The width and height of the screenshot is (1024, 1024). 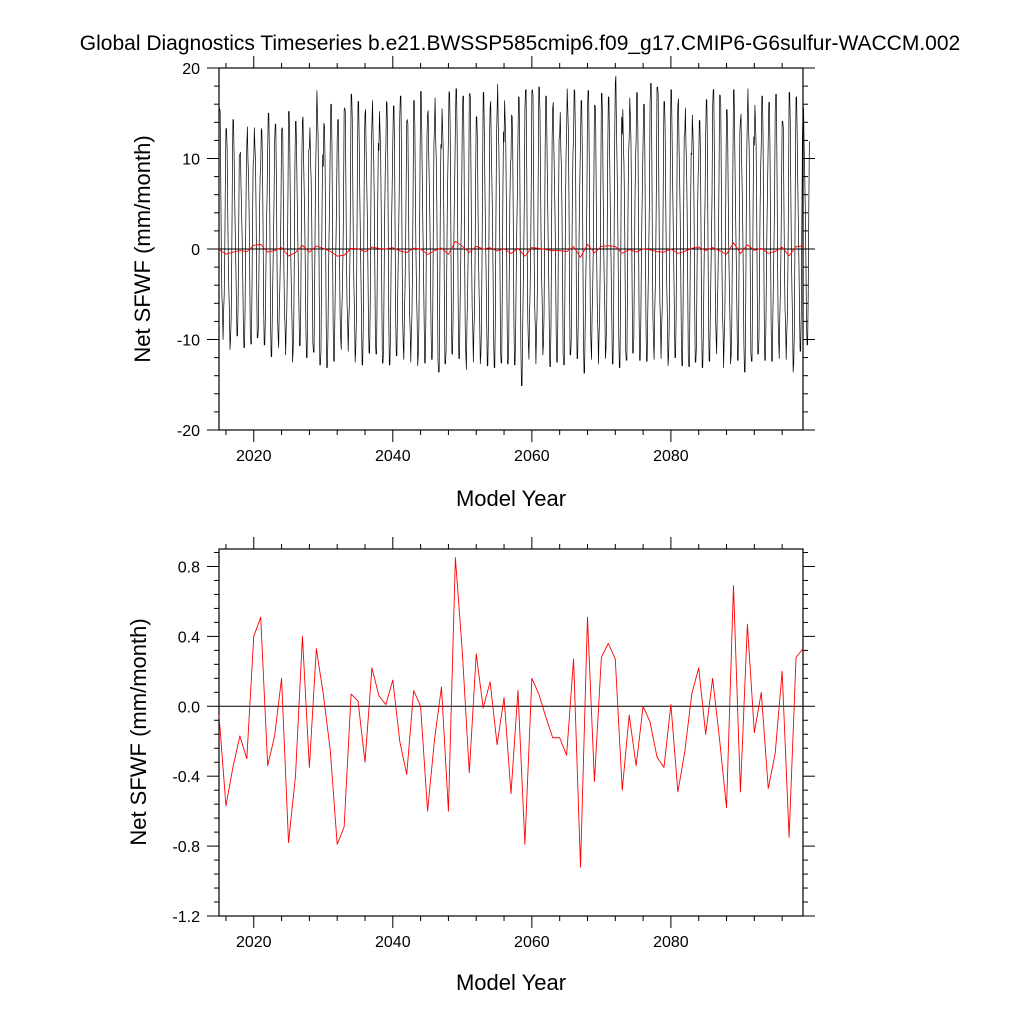 What do you see at coordinates (186, 847) in the screenshot?
I see `y-tick-label: -0.8` at bounding box center [186, 847].